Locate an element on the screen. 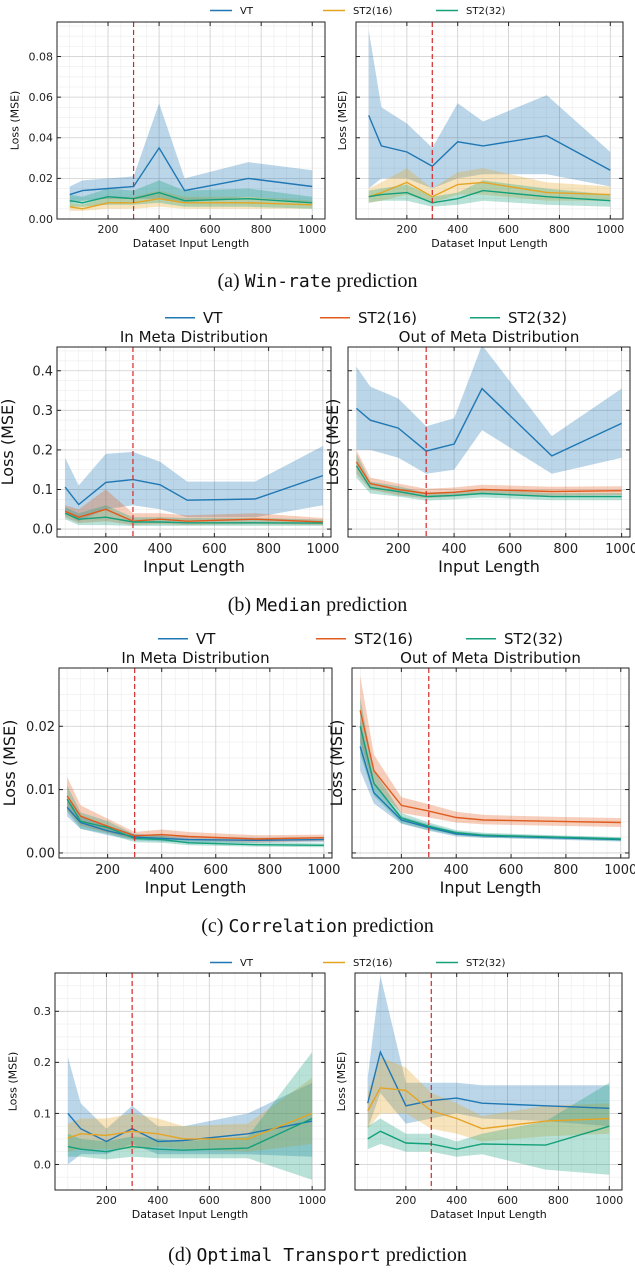 The height and width of the screenshot is (1277, 635). y-tick-label: 0.04 is located at coordinates (41, 138).